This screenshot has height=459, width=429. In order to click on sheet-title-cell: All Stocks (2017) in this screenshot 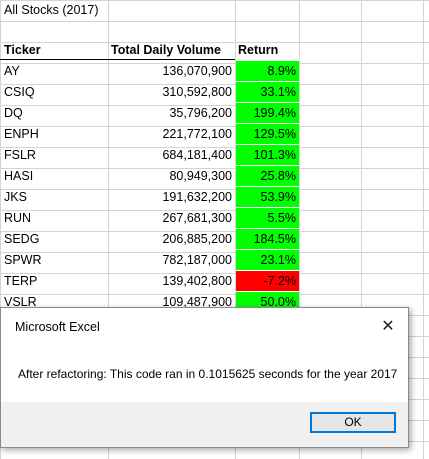, I will do `click(51, 10)`.